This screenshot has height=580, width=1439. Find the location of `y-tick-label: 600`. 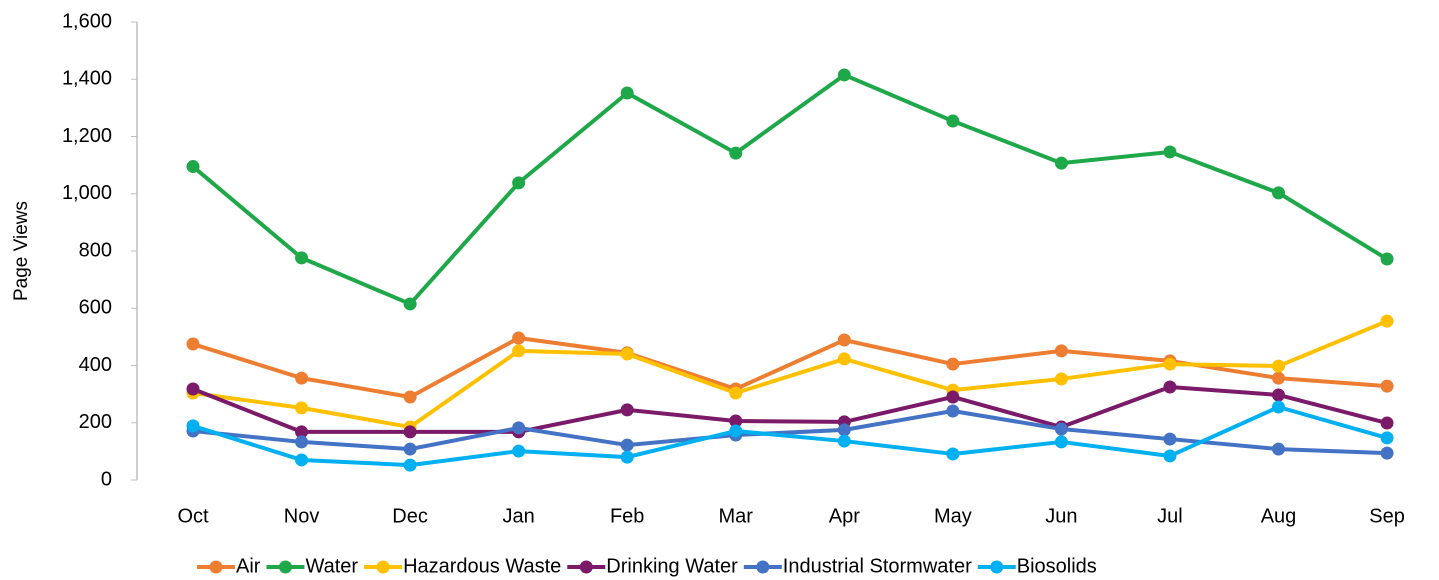

y-tick-label: 600 is located at coordinates (95, 308).